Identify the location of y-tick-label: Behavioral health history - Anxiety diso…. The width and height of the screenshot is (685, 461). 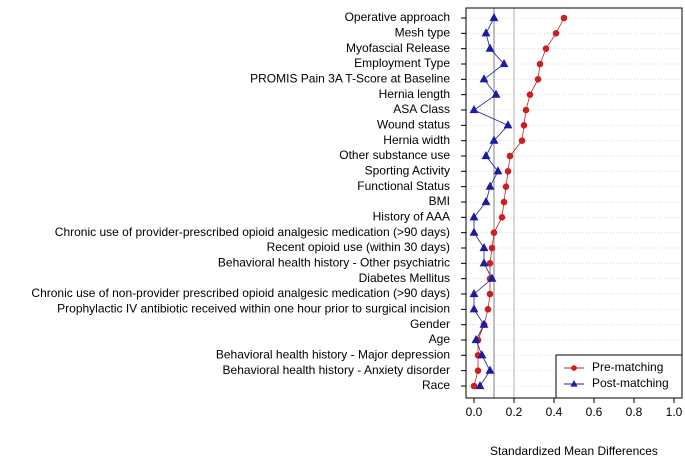
(336, 370).